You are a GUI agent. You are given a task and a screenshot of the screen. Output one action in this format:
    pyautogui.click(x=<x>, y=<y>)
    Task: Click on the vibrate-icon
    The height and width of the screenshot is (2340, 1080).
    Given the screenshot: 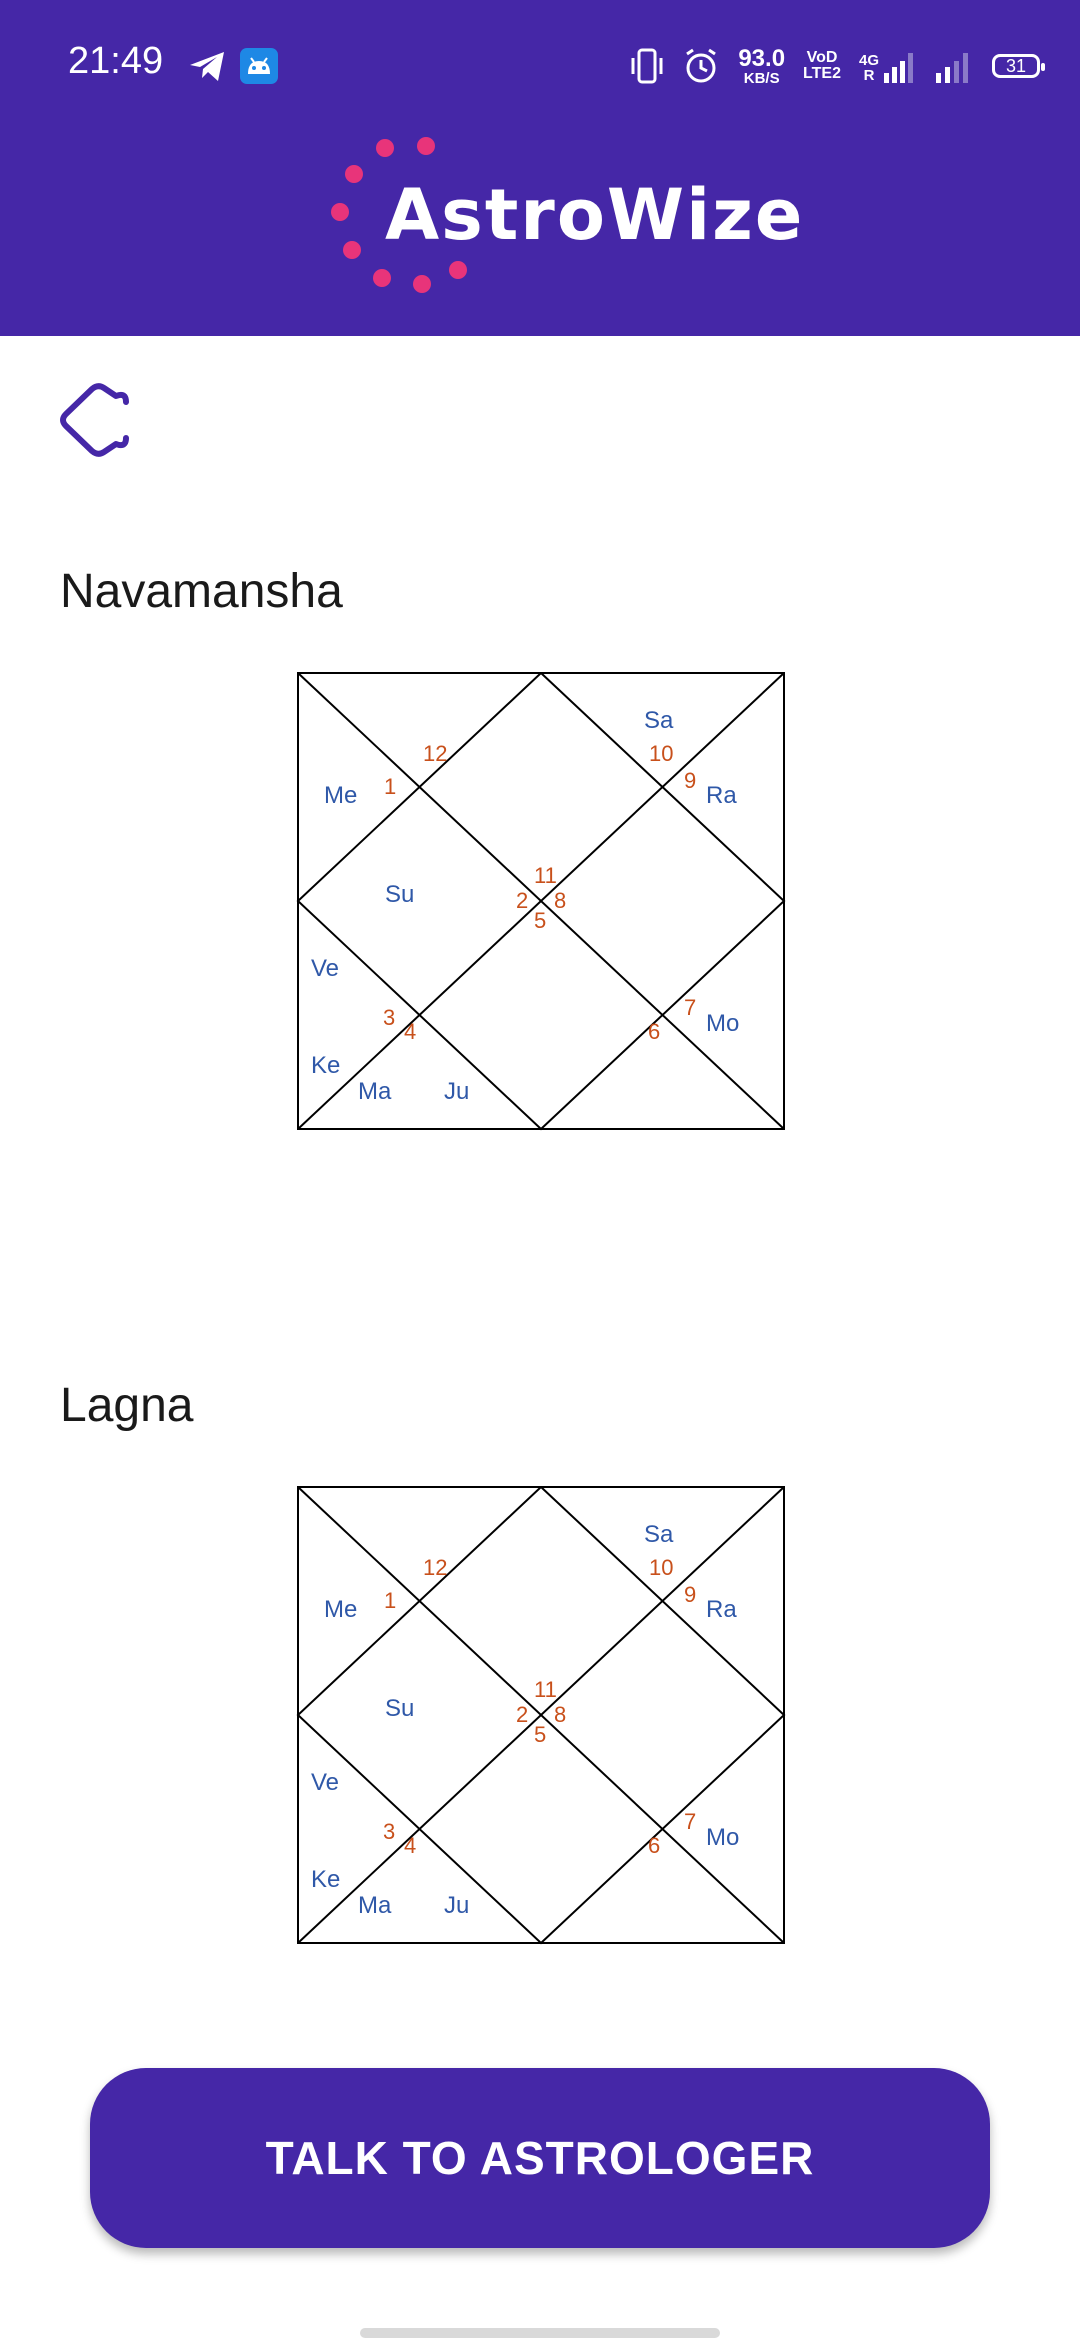 What is the action you would take?
    pyautogui.click(x=647, y=66)
    